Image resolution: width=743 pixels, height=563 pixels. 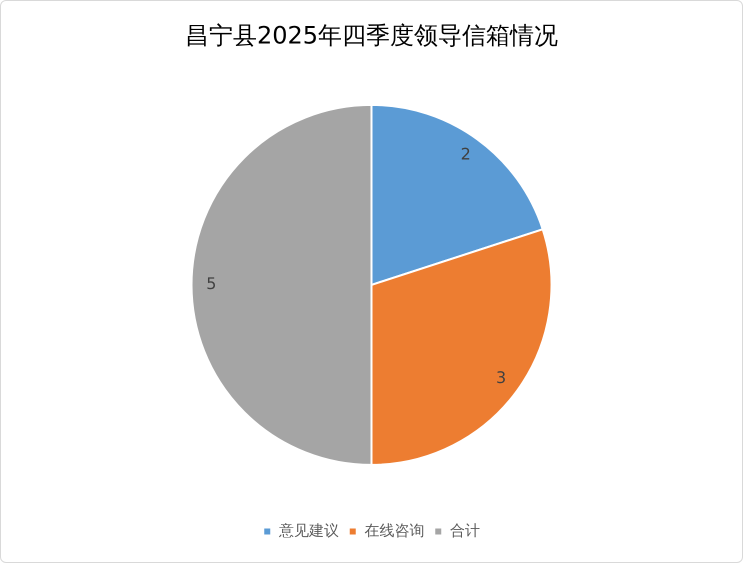 I want to click on legend-label: 合计, so click(x=465, y=530).